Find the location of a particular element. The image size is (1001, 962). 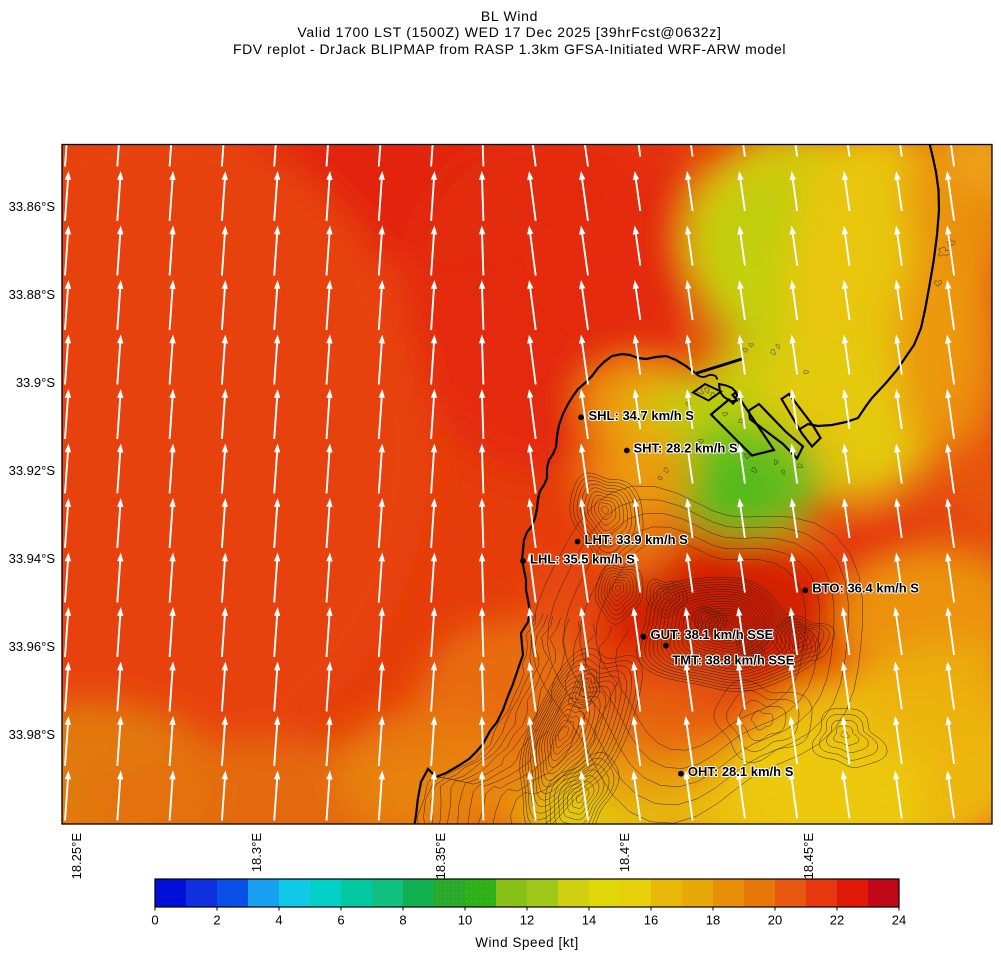

svg-text: 10 is located at coordinates (465, 920).